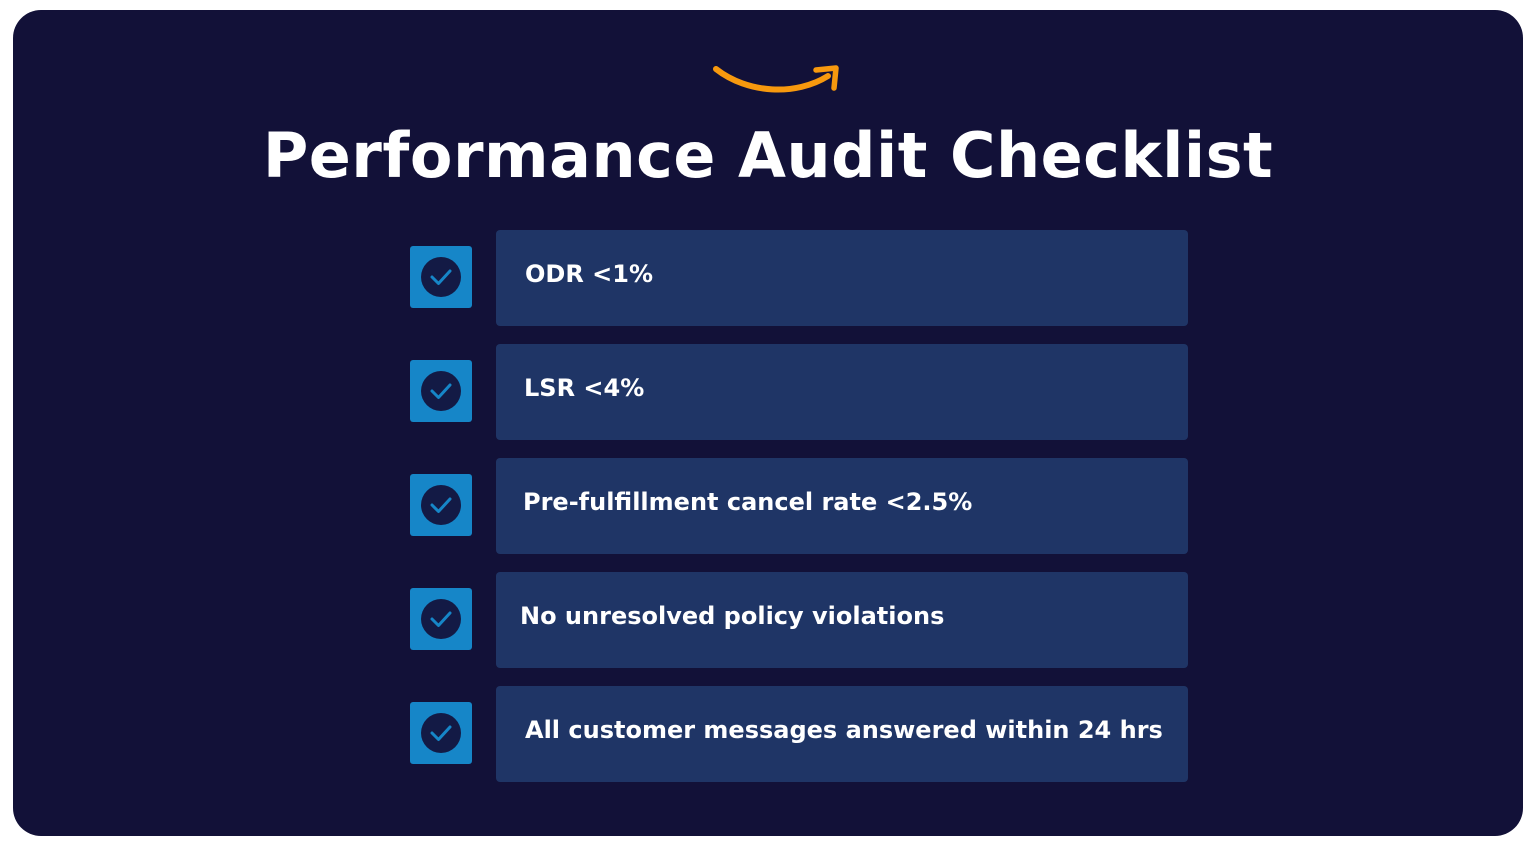  Describe the element at coordinates (842, 278) in the screenshot. I see `item-bar: ODR <1%` at that location.